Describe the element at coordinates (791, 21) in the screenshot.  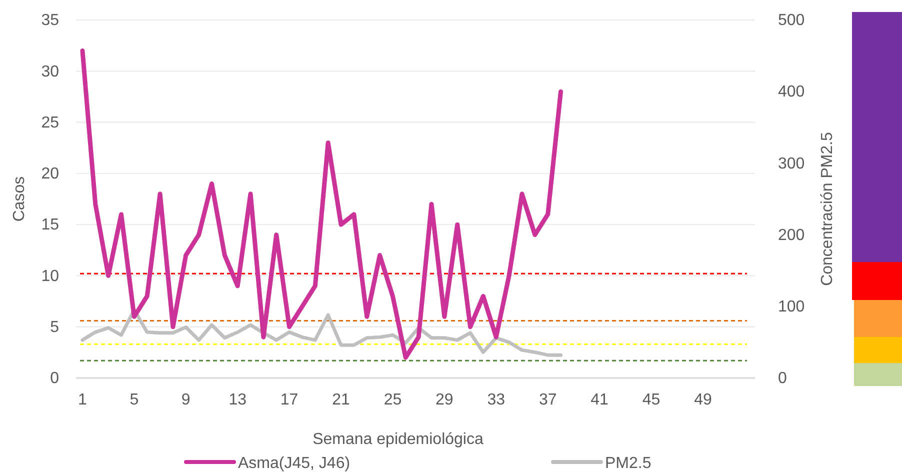
I see `y2-tick-label: 500` at that location.